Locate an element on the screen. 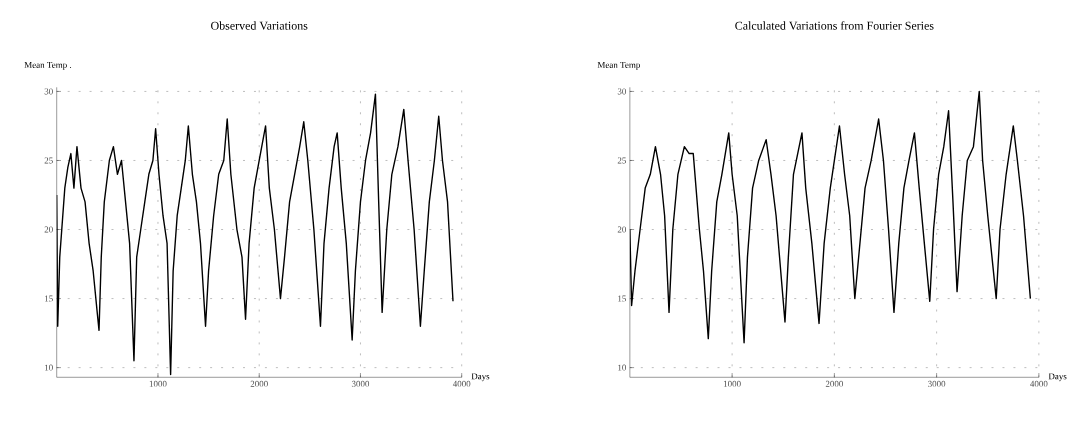  y-axis-title: Mean Temp is located at coordinates (618, 65).